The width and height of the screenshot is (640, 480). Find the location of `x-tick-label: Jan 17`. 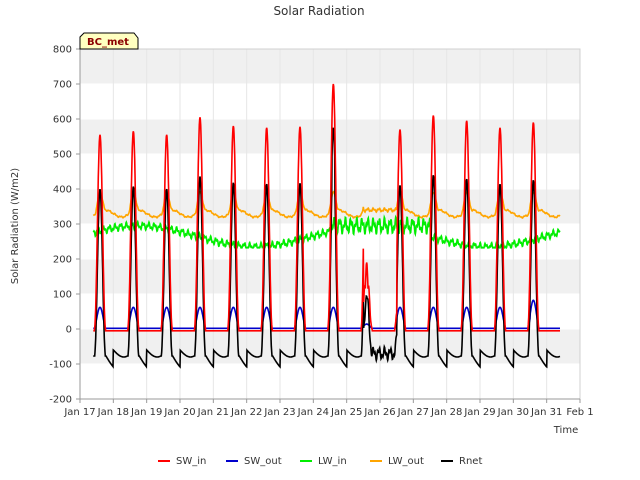

x-tick-label: Jan 17 is located at coordinates (79, 412).